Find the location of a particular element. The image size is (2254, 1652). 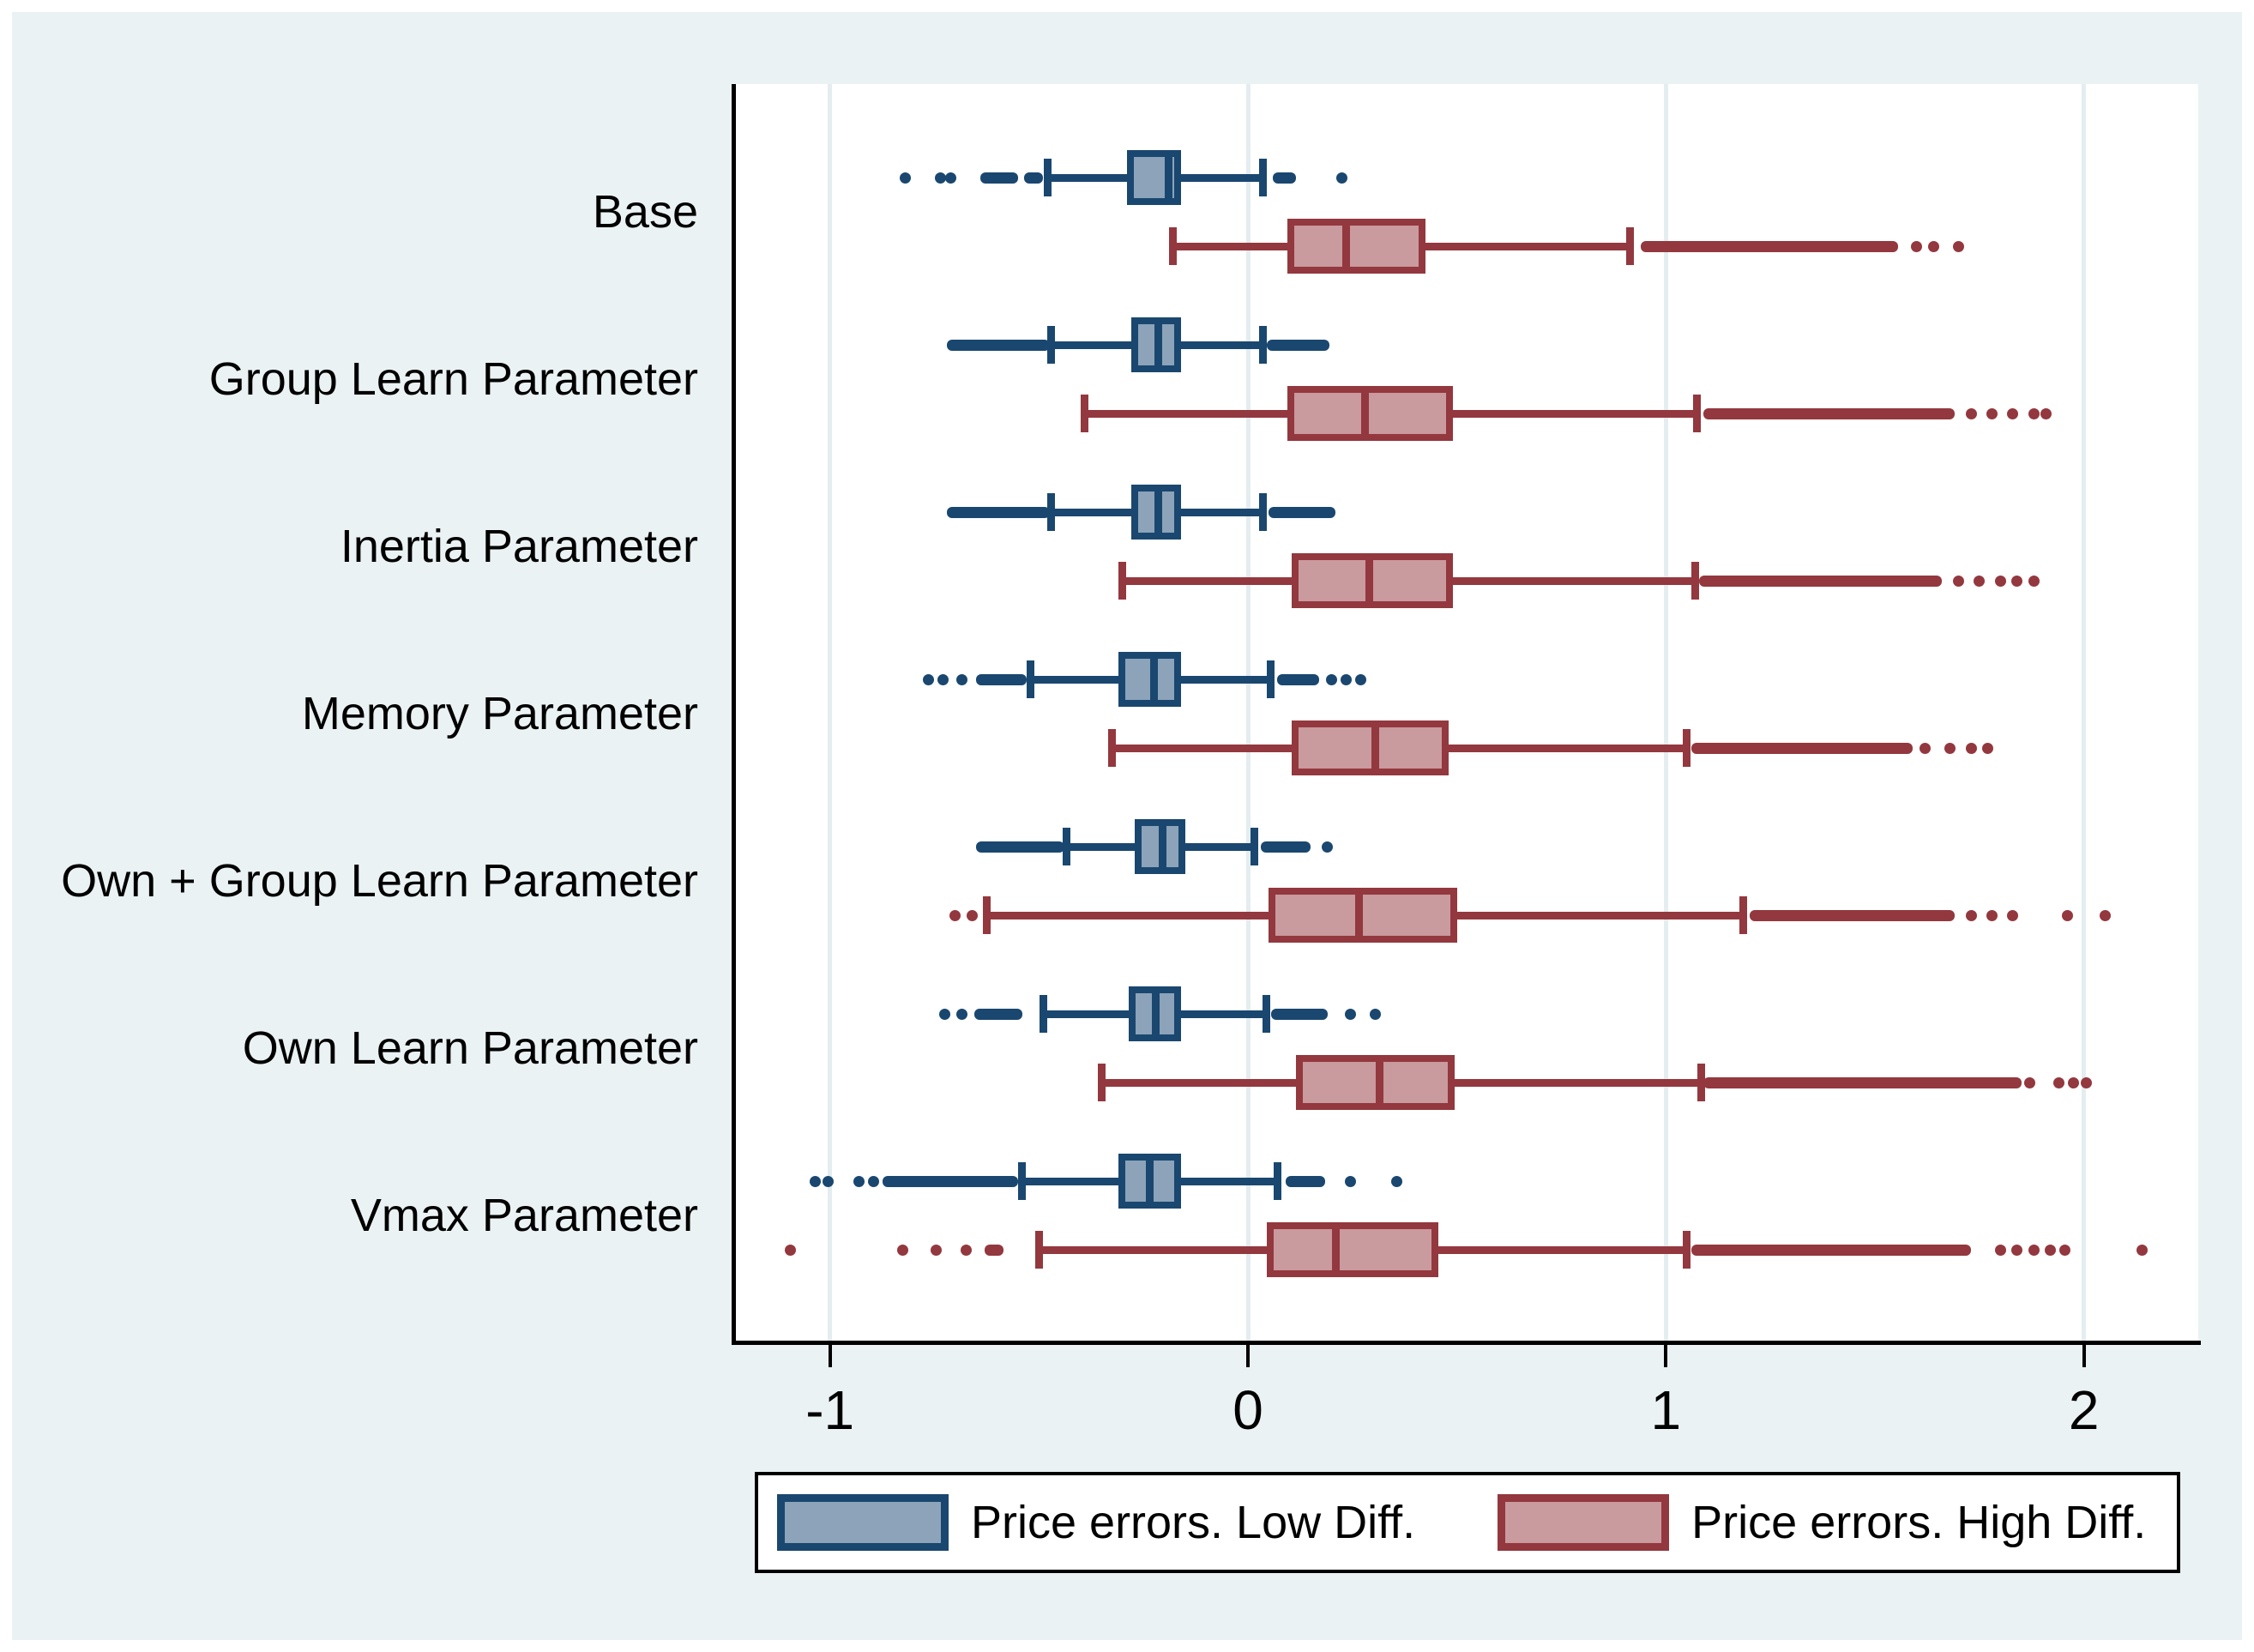

boxplot-group-learn-parameter-high-diff-box is located at coordinates (1370, 413).